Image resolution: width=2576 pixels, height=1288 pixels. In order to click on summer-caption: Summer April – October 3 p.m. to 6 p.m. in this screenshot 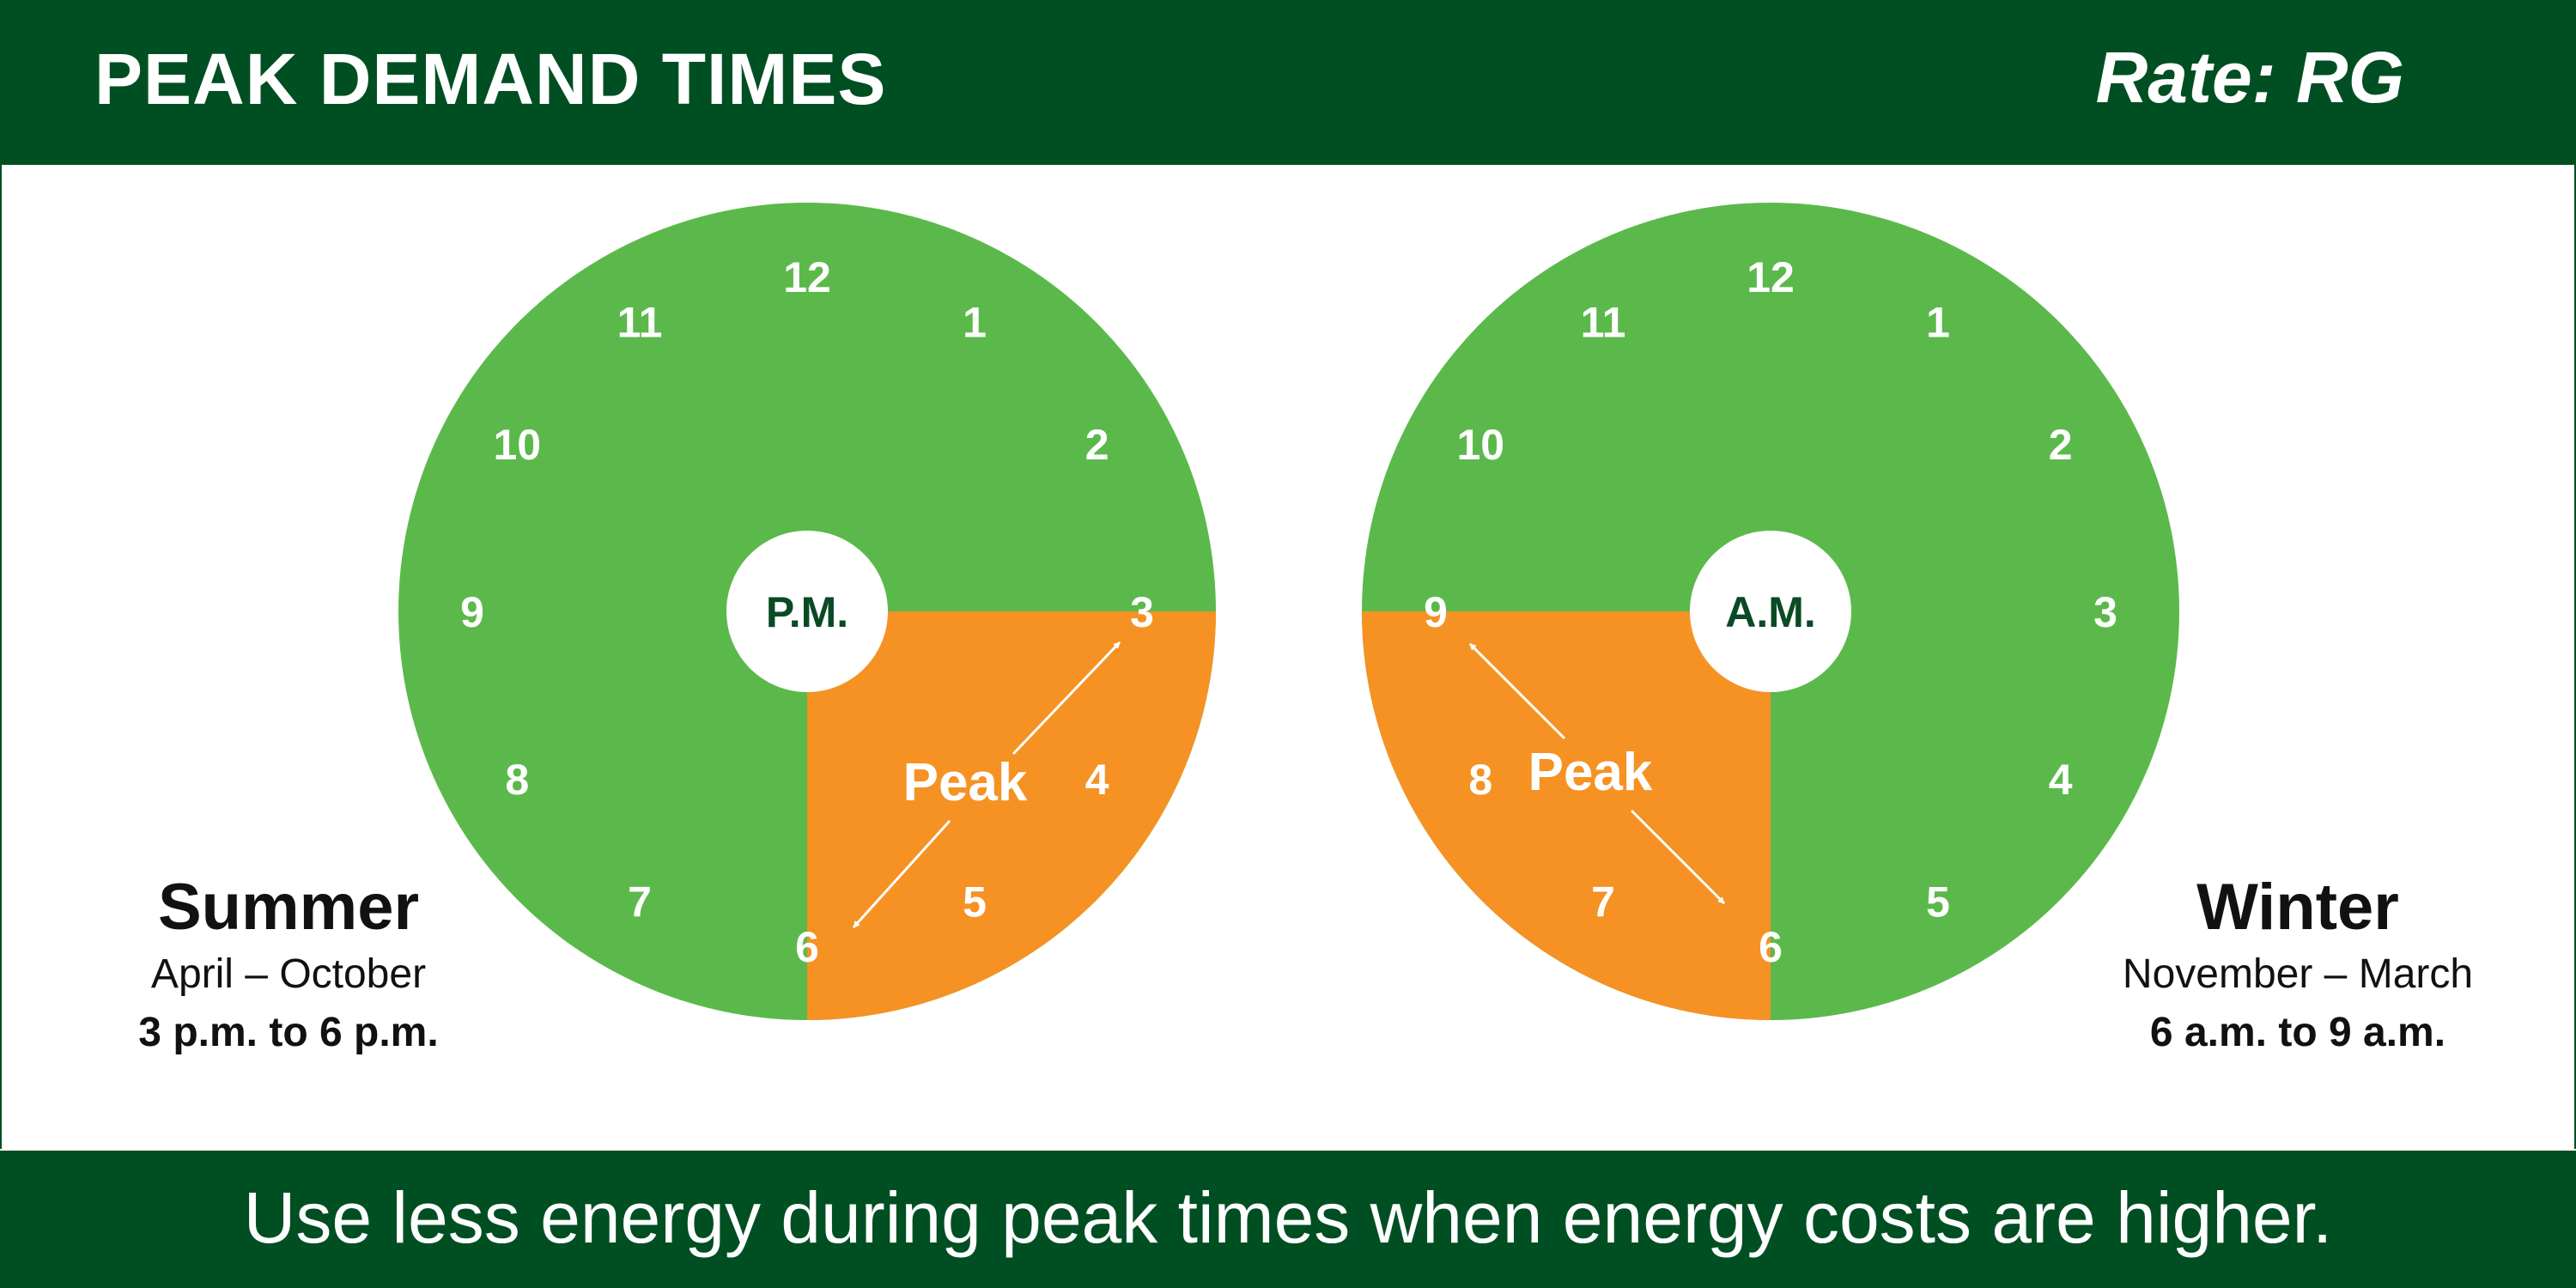, I will do `click(288, 963)`.